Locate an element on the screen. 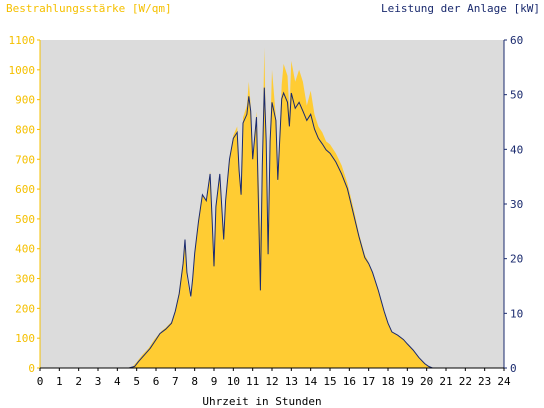 This screenshot has width=544, height=408. x-tick-label: 10 is located at coordinates (233, 381).